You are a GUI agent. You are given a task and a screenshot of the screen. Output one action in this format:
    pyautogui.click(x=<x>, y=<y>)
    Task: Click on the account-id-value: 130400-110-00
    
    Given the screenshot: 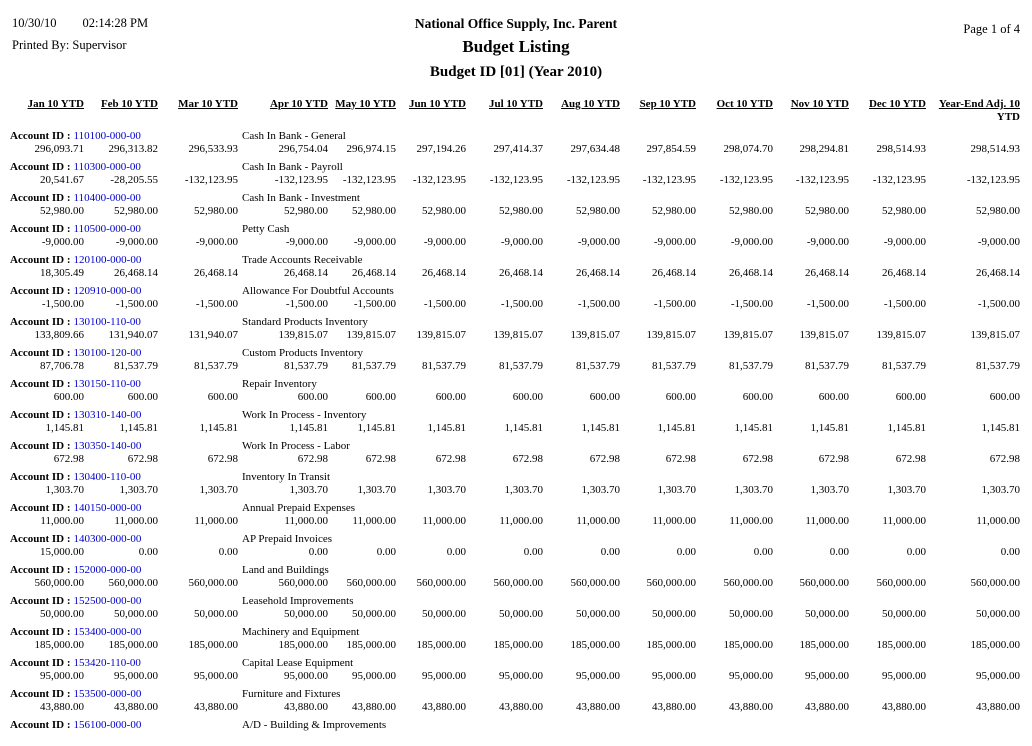 What is the action you would take?
    pyautogui.click(x=107, y=477)
    